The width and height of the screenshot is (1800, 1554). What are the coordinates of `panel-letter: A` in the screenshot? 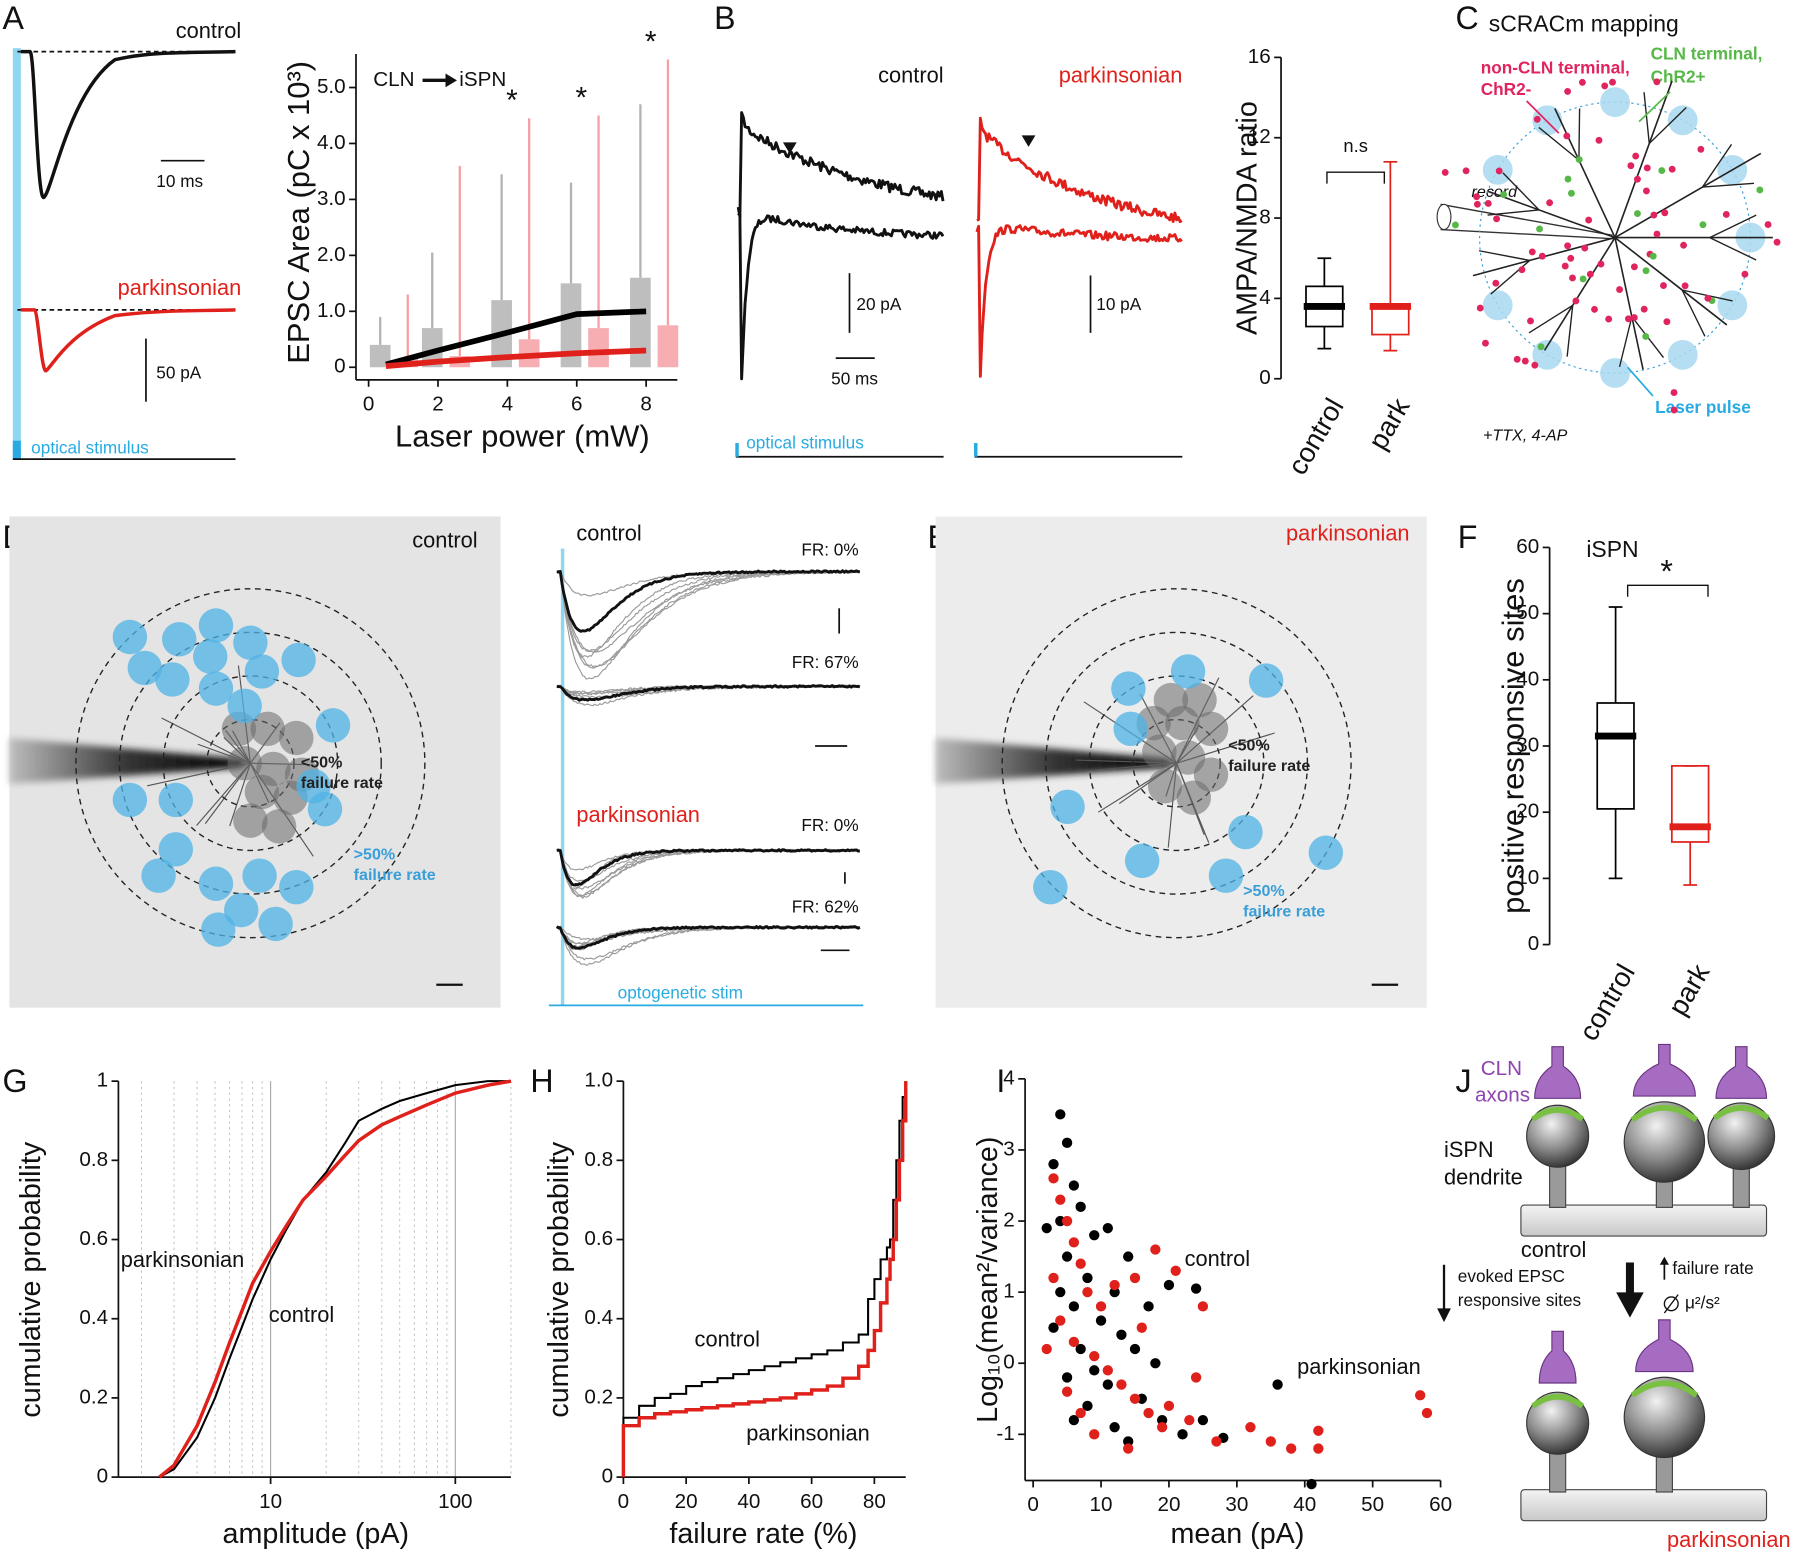 It's located at (13, 18).